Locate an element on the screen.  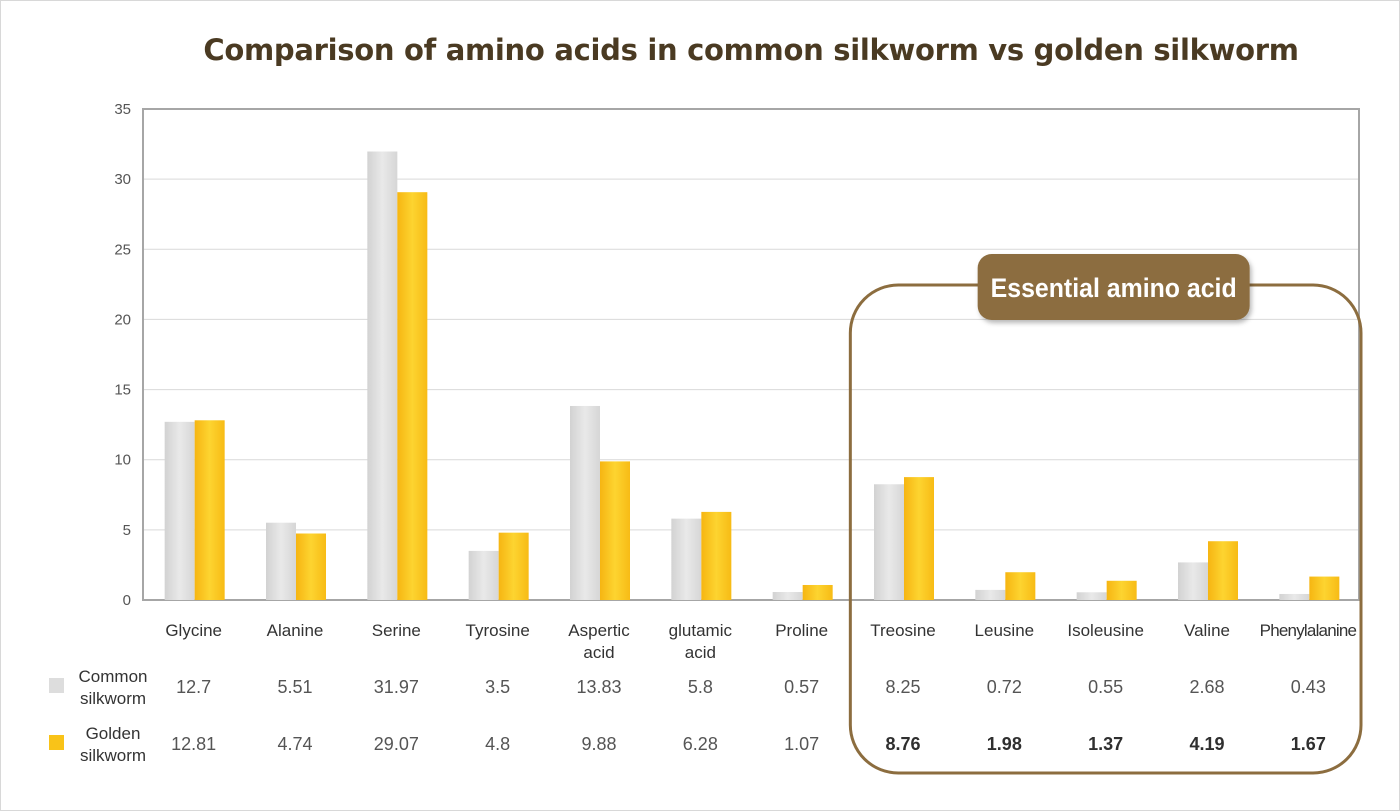
table-value: 1.67 is located at coordinates (1308, 744).